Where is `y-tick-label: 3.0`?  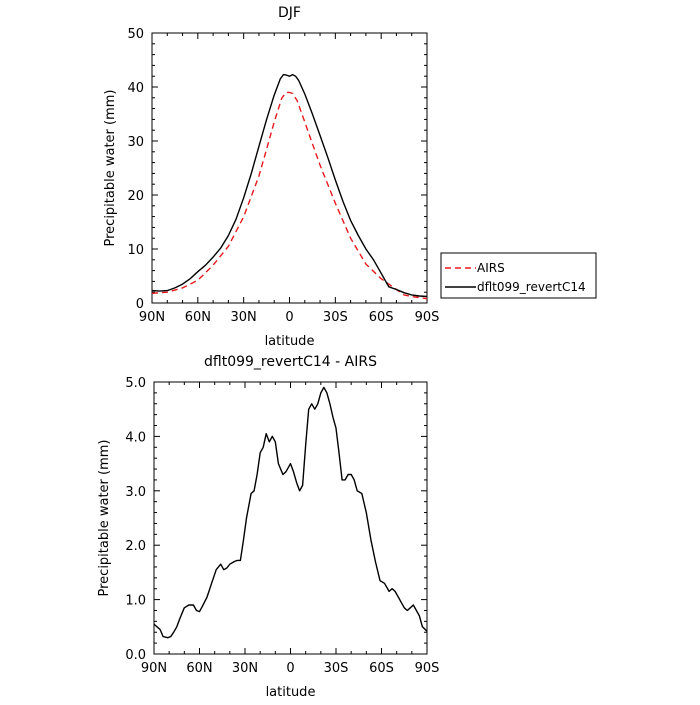
y-tick-label: 3.0 is located at coordinates (135, 492).